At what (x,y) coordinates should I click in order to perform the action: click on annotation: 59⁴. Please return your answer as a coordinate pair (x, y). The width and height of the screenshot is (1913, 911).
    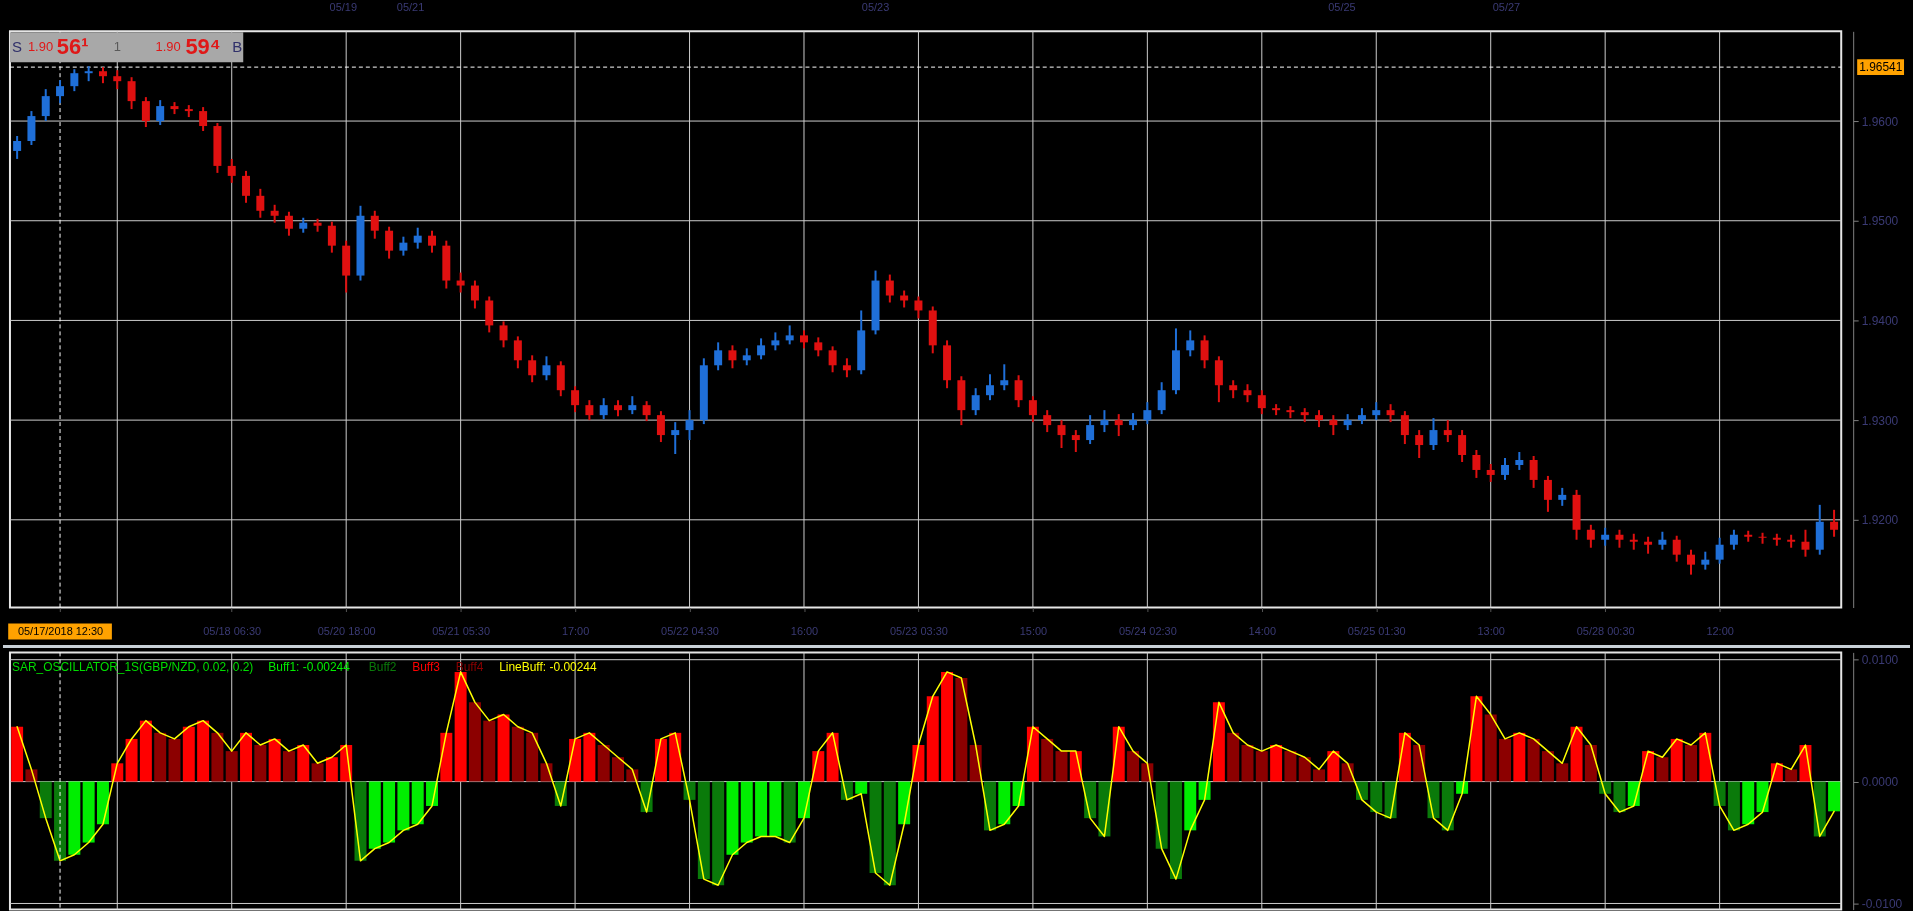
    Looking at the image, I should click on (203, 47).